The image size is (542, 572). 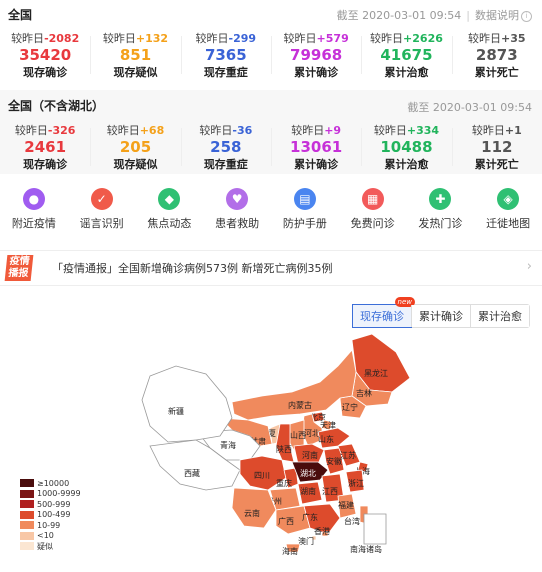 What do you see at coordinates (322, 519) in the screenshot?
I see `province-广东` at bounding box center [322, 519].